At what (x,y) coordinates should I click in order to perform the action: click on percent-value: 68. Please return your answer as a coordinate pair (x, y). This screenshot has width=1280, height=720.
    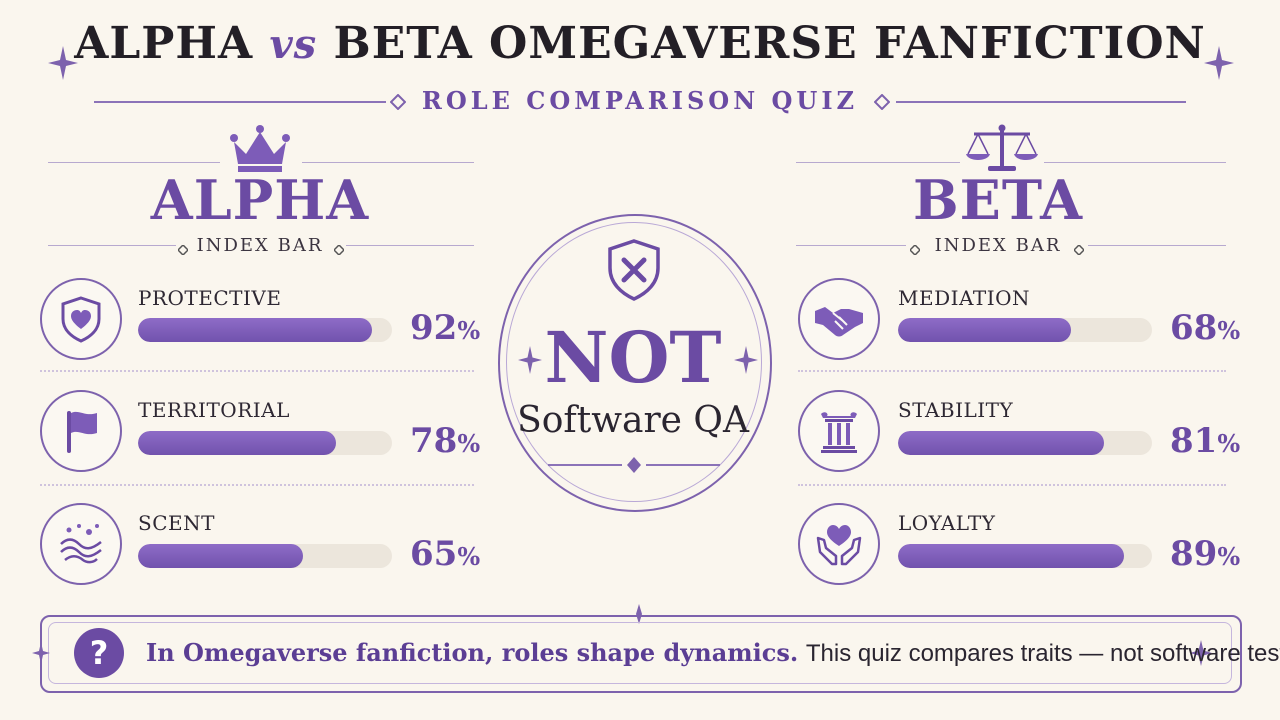
    Looking at the image, I should click on (1194, 328).